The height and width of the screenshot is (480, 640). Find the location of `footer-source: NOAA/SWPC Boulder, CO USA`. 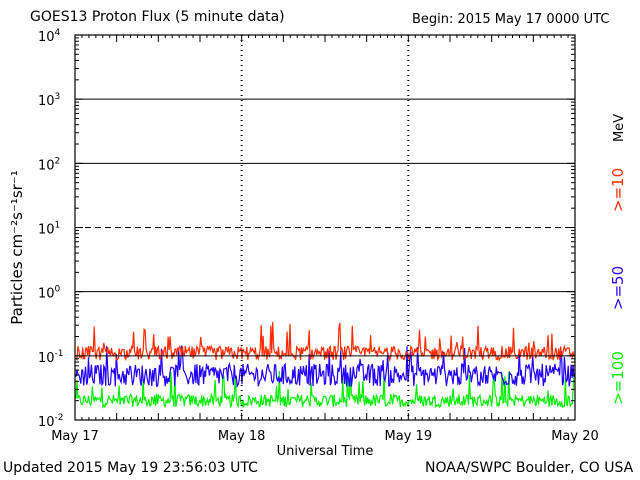

footer-source: NOAA/SWPC Boulder, CO USA is located at coordinates (529, 468).